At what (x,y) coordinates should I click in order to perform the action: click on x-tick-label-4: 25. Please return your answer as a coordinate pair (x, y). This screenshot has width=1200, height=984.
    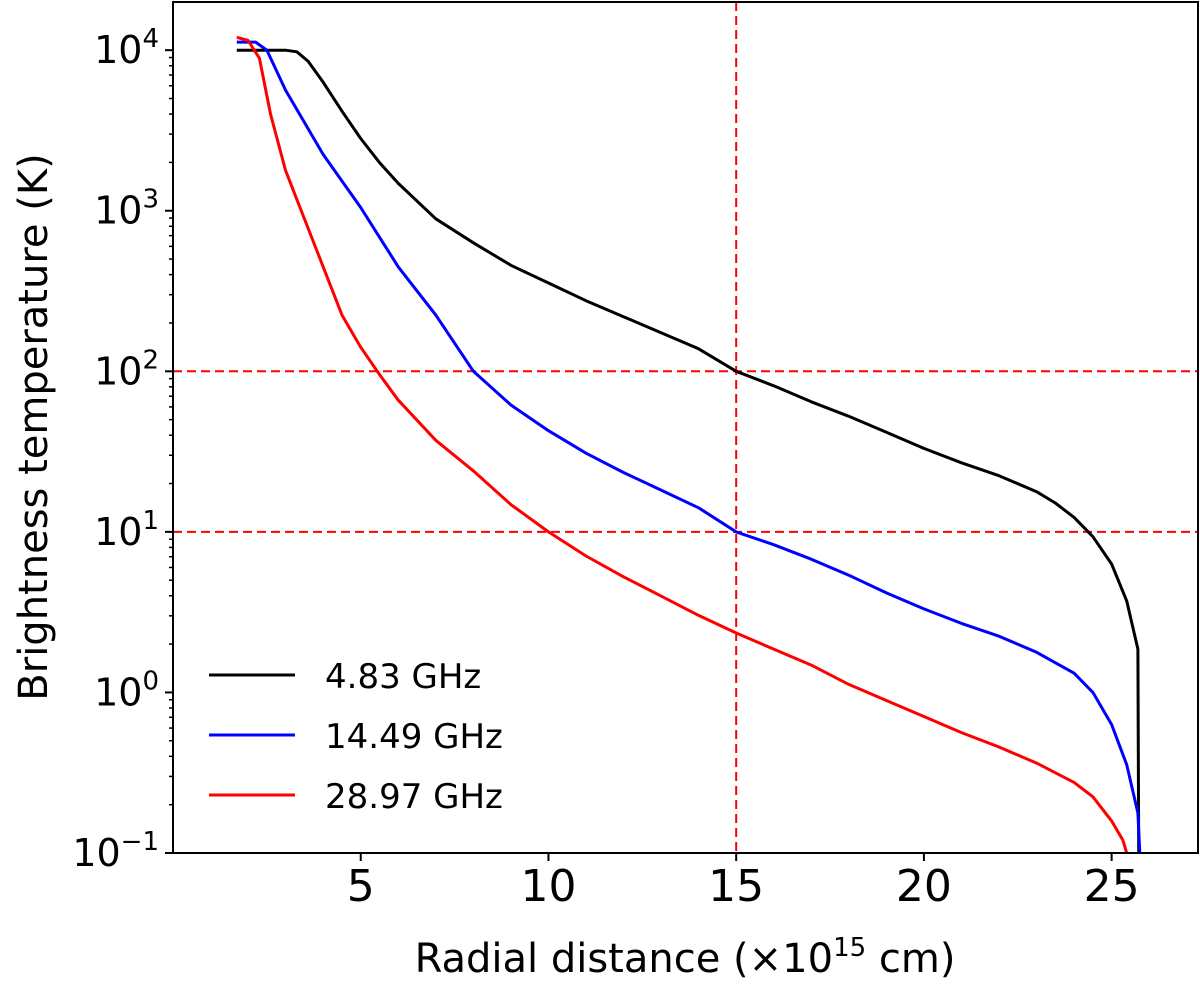
    Looking at the image, I should click on (1112, 886).